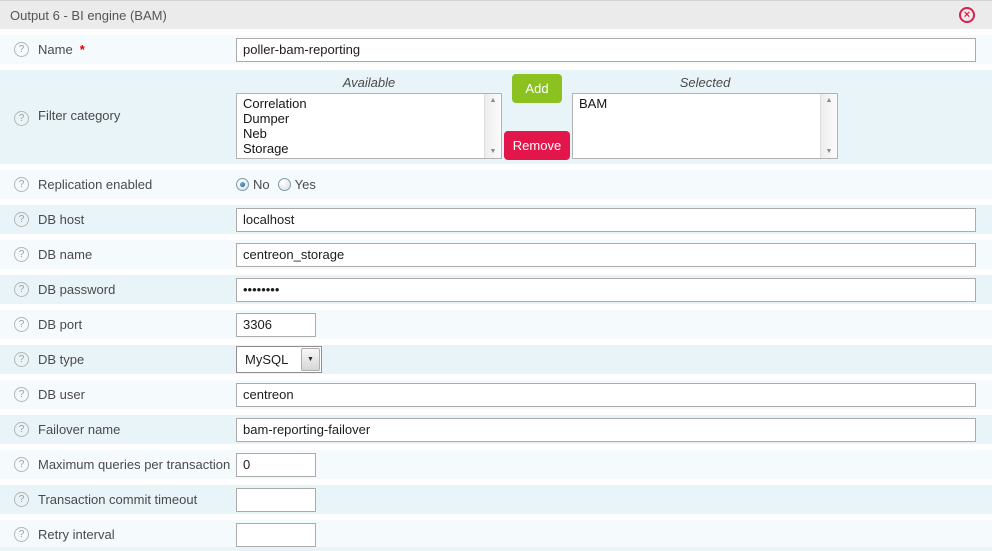 The width and height of the screenshot is (992, 551). Describe the element at coordinates (606, 219) in the screenshot. I see `db-host-input` at that location.